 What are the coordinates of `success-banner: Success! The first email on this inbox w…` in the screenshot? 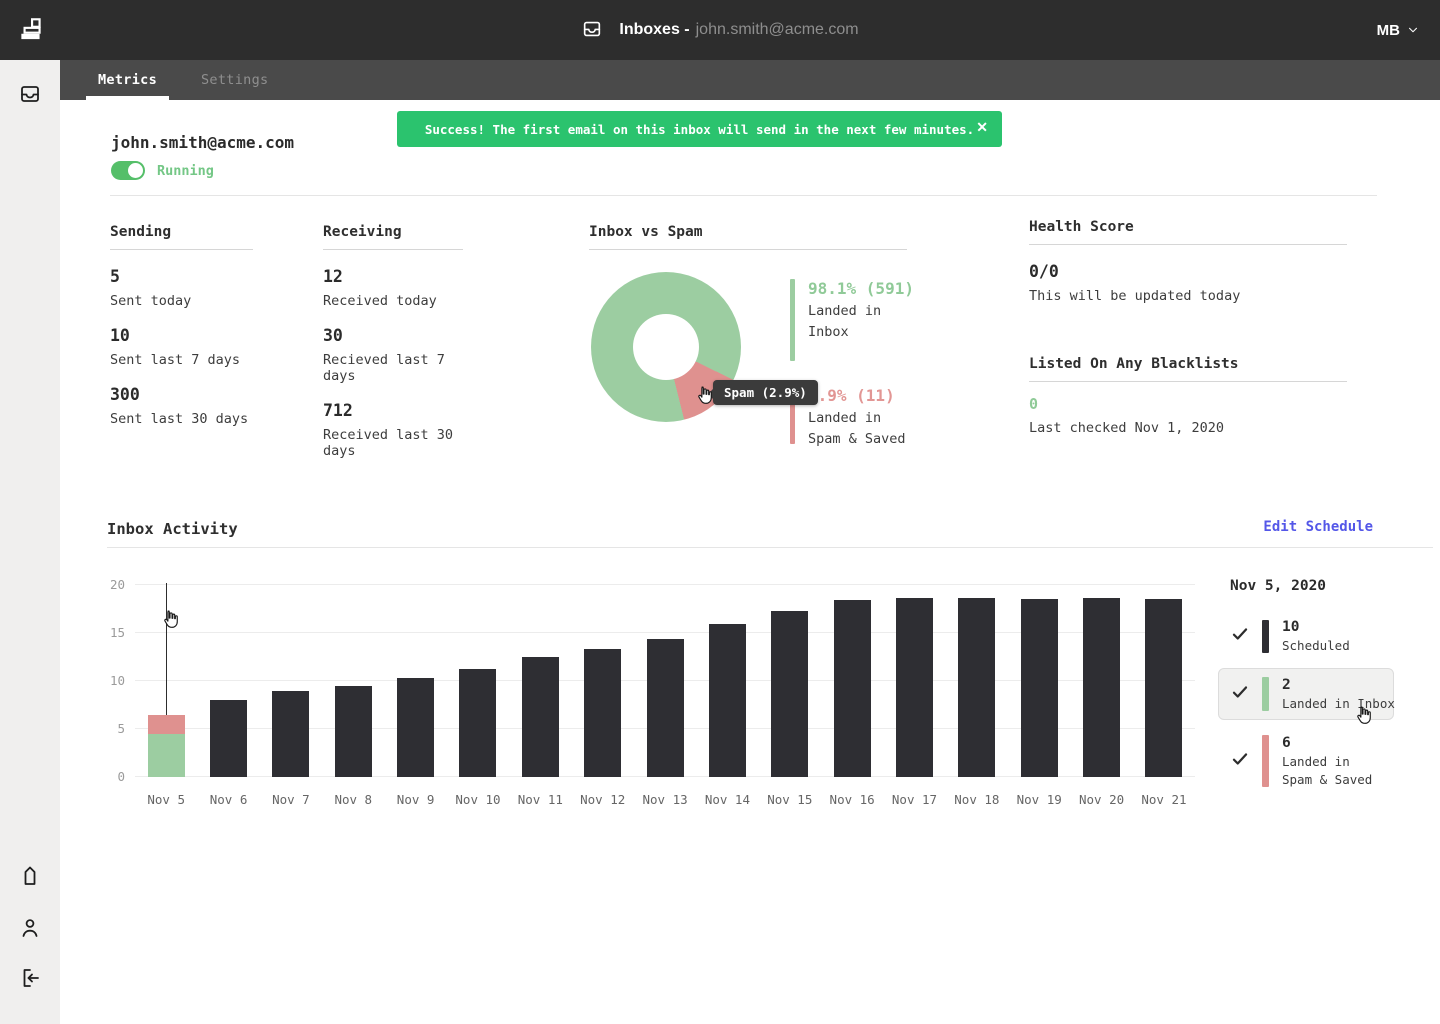 It's located at (699, 129).